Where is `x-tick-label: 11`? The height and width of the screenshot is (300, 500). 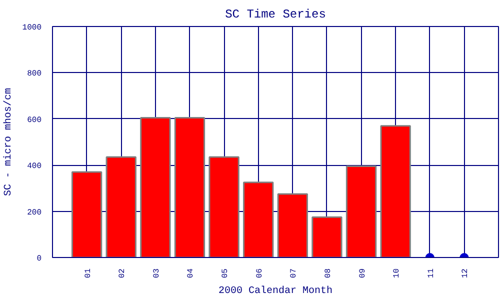 x-tick-label: 11 is located at coordinates (431, 273).